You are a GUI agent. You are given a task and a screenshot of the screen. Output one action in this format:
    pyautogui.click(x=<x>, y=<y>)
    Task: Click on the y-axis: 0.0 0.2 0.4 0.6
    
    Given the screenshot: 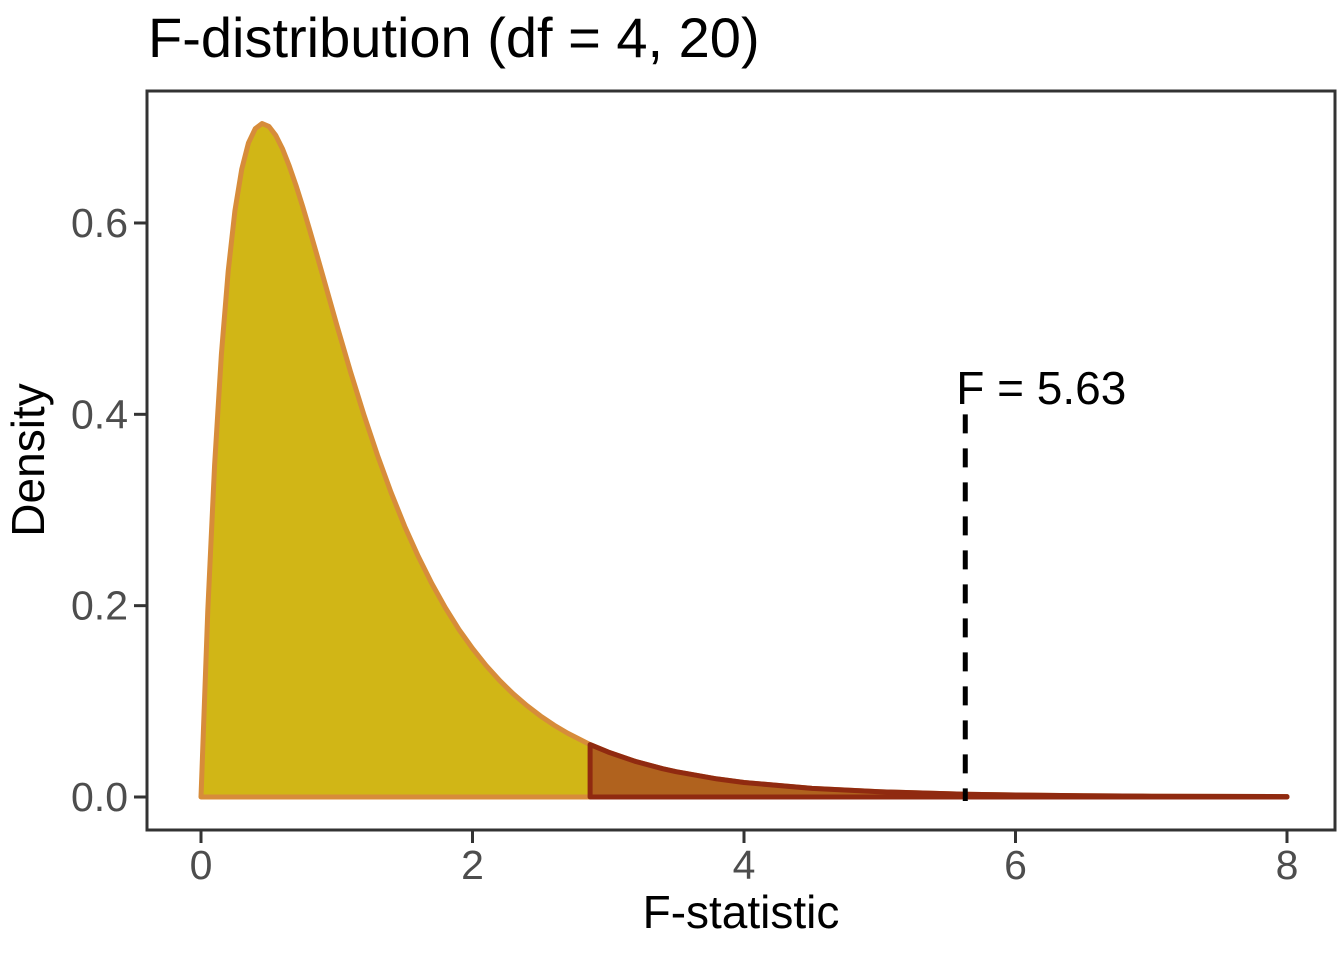 What is the action you would take?
    pyautogui.click(x=109, y=510)
    